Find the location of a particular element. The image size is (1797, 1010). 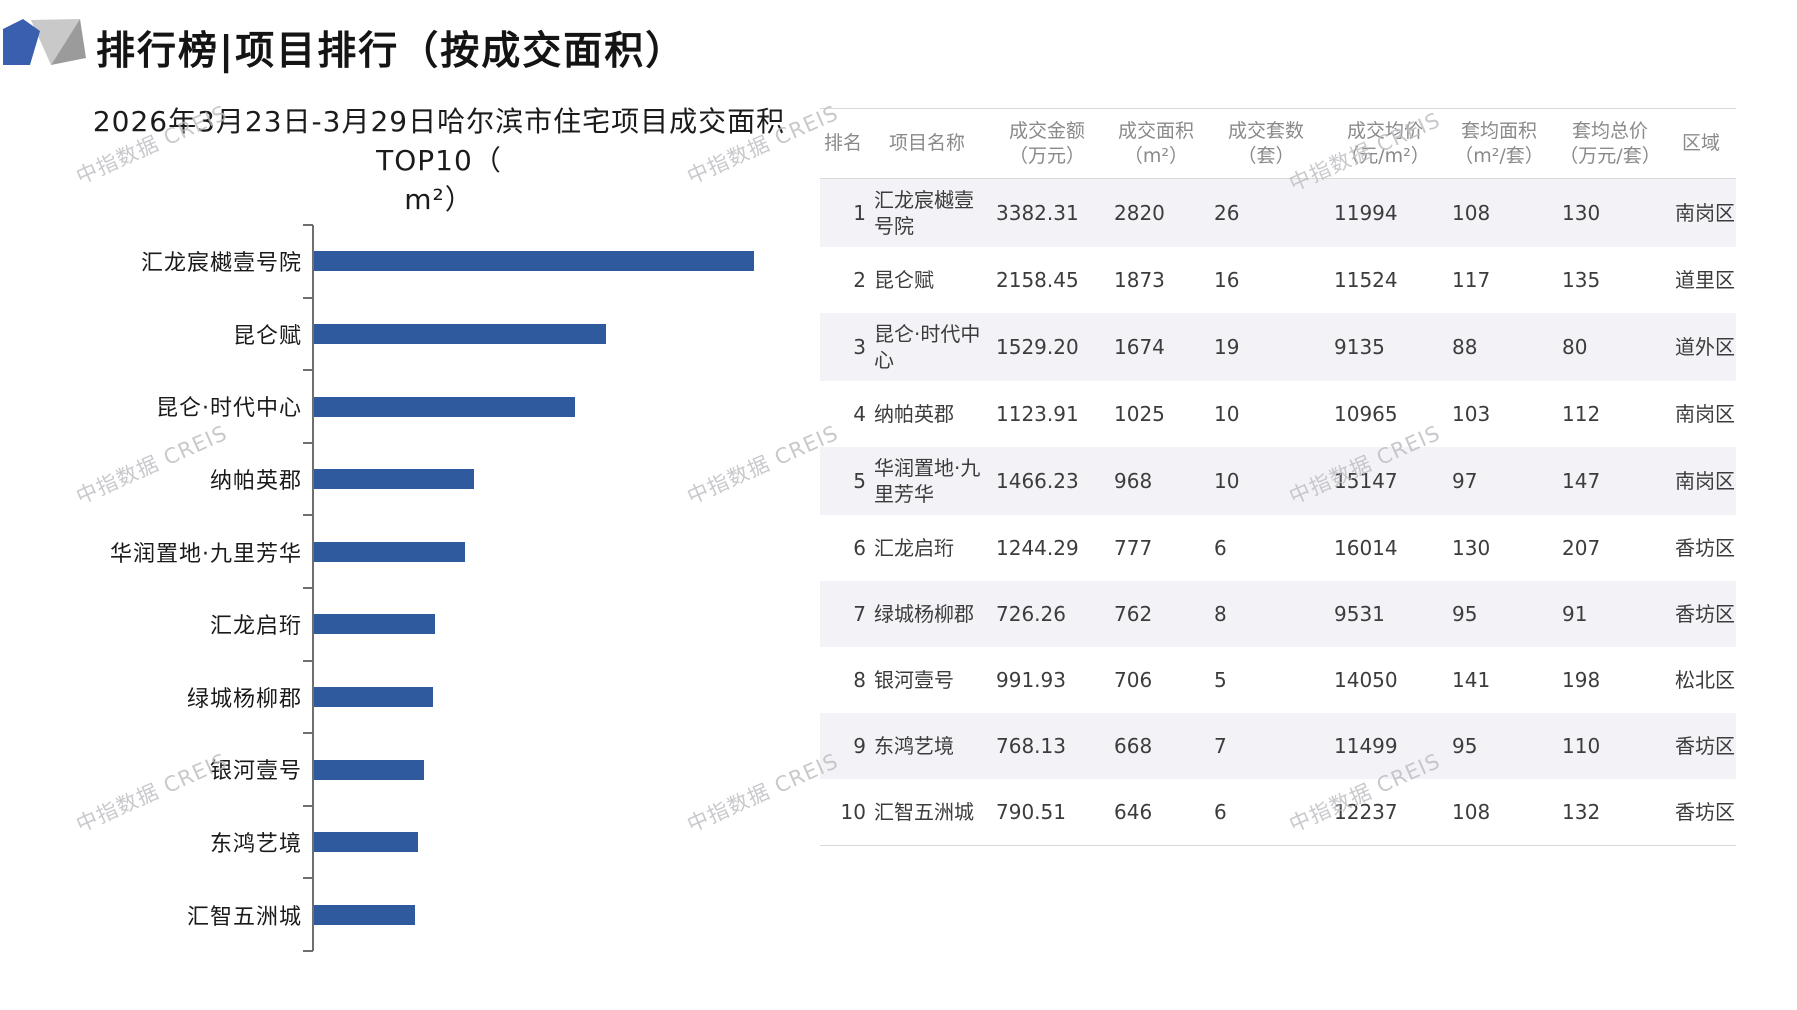

table-row: 6 汇龙启珩 1244.29 777 6 16014 130 207 香坊区 is located at coordinates (1278, 548).